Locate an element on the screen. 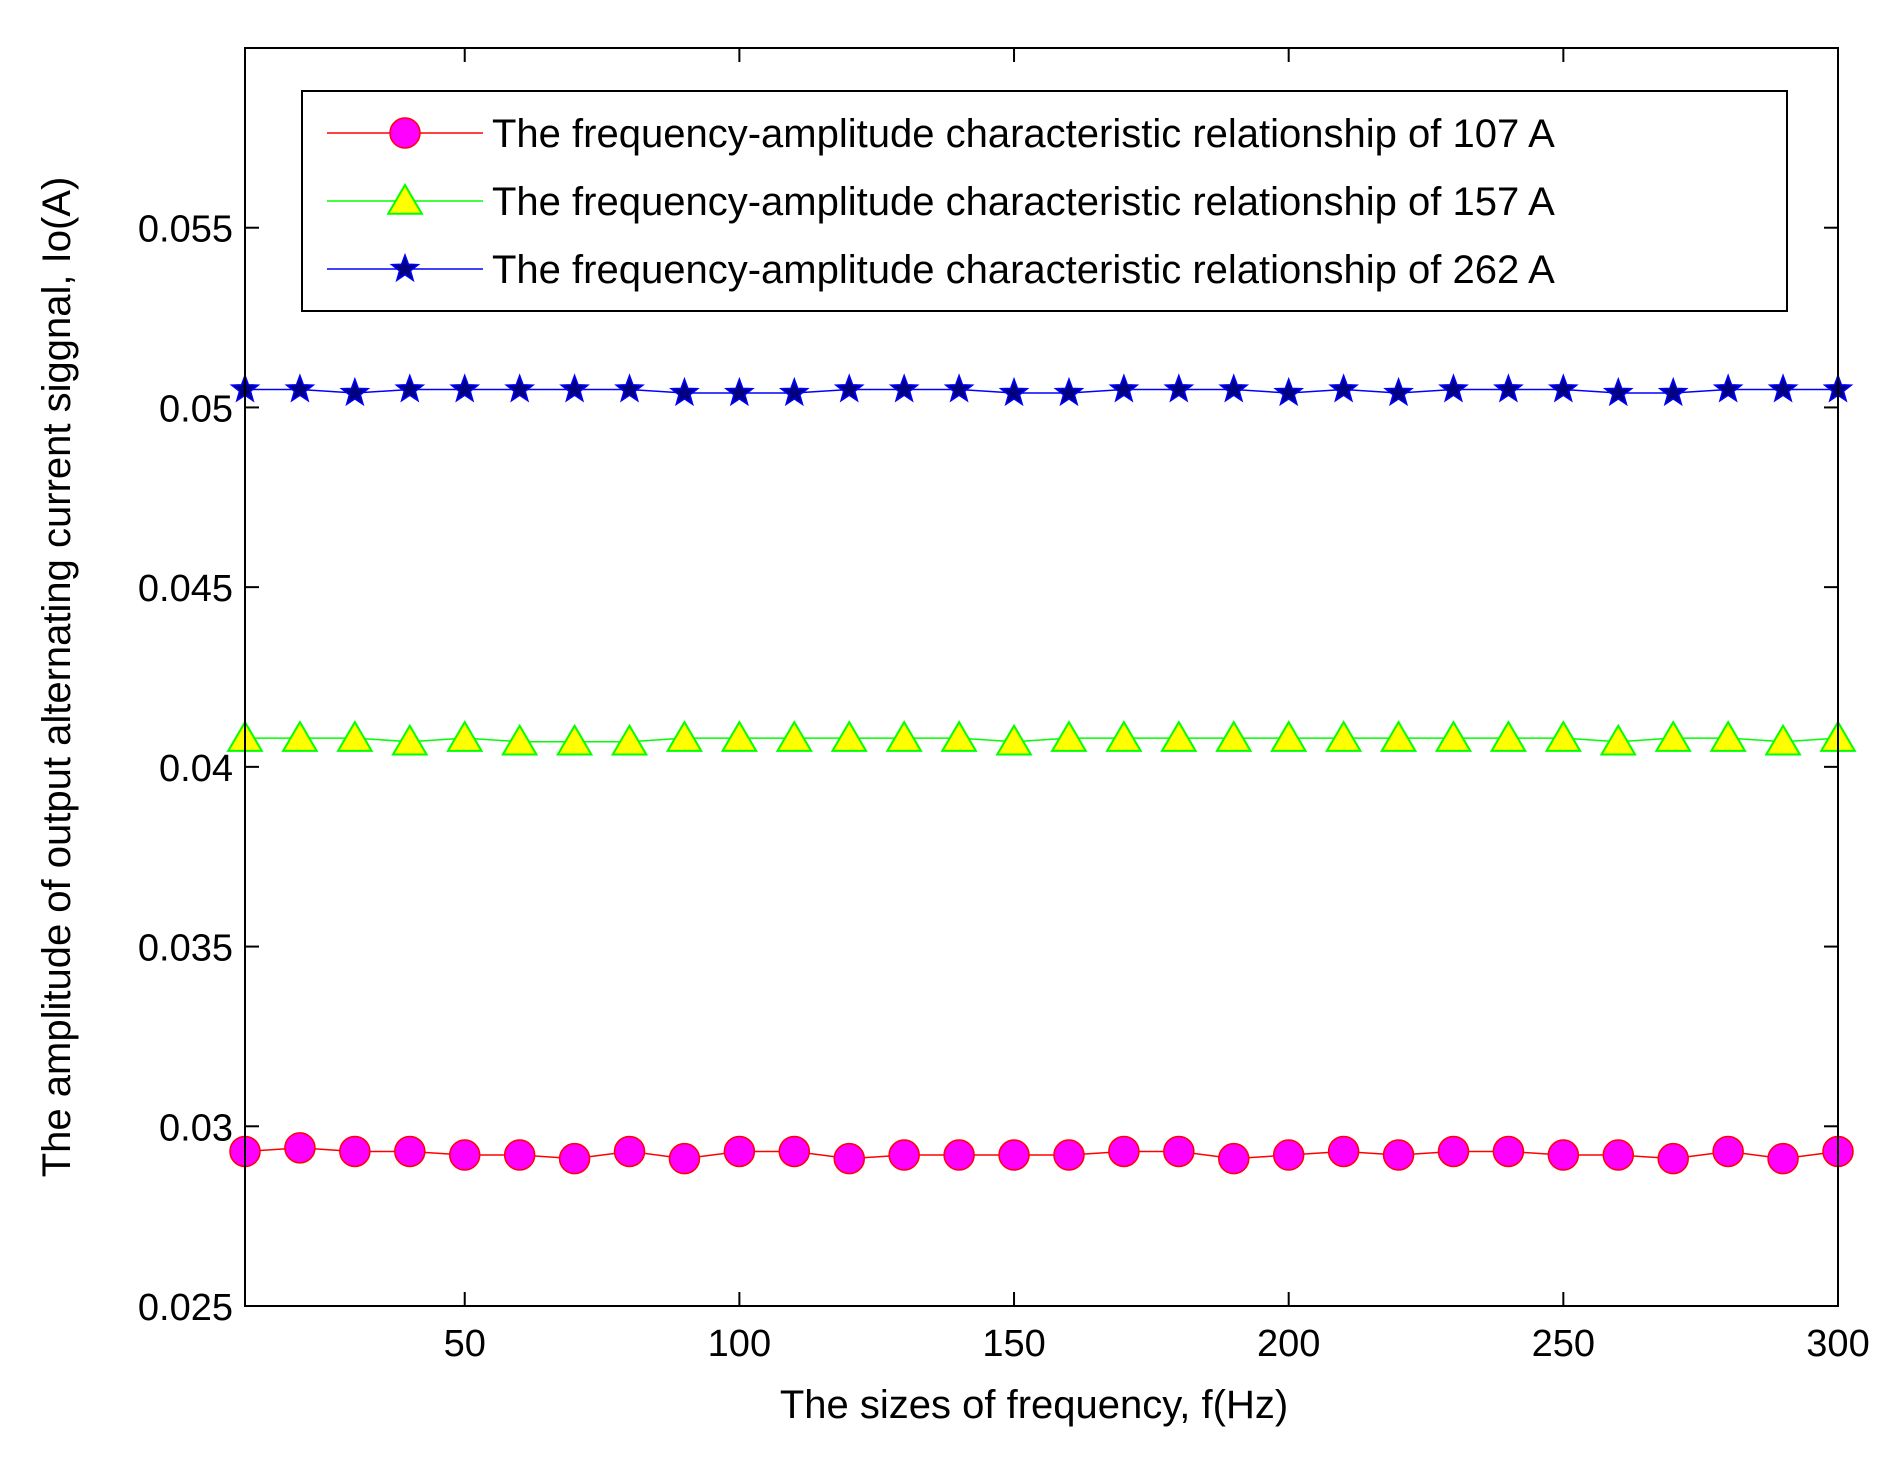 This screenshot has height=1459, width=1899. y-tick-label: 0.025 is located at coordinates (185, 1308).